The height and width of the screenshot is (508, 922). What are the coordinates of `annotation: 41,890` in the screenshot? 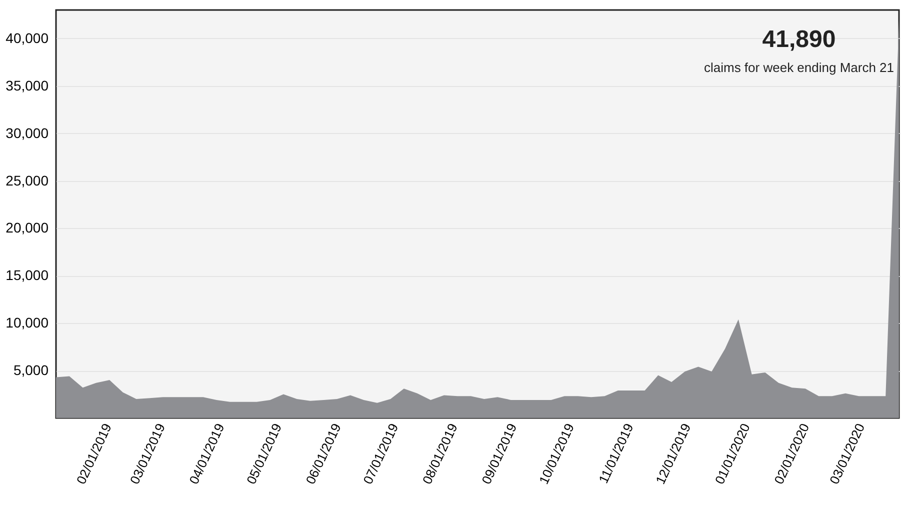 It's located at (799, 39).